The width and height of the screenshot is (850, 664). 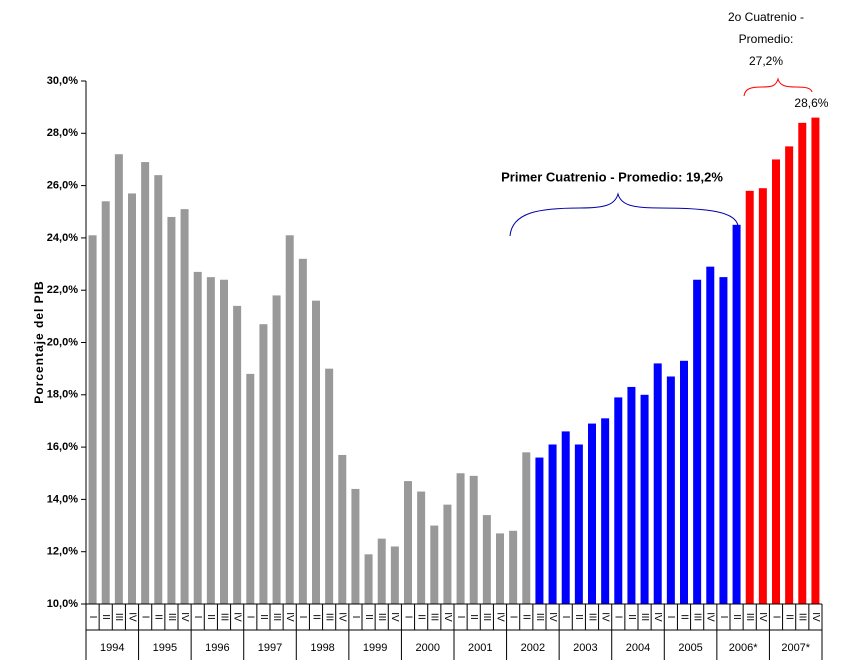 I want to click on group-label: 1996, so click(x=217, y=648).